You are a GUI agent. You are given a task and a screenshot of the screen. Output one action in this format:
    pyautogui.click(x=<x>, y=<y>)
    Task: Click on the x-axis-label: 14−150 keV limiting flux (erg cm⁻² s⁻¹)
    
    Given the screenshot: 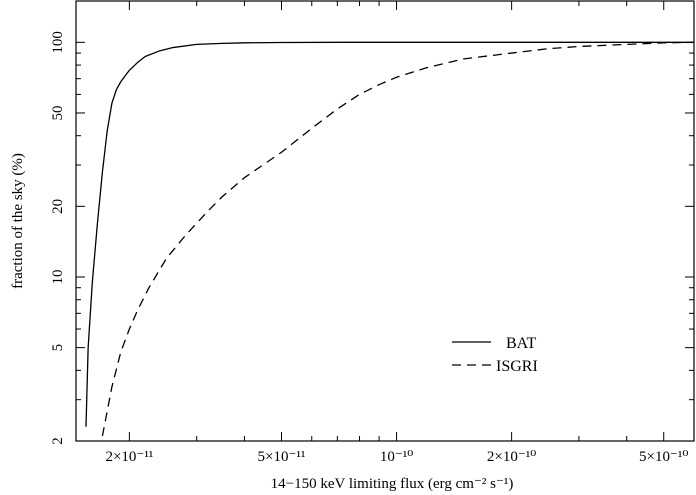 What is the action you would take?
    pyautogui.click(x=392, y=484)
    